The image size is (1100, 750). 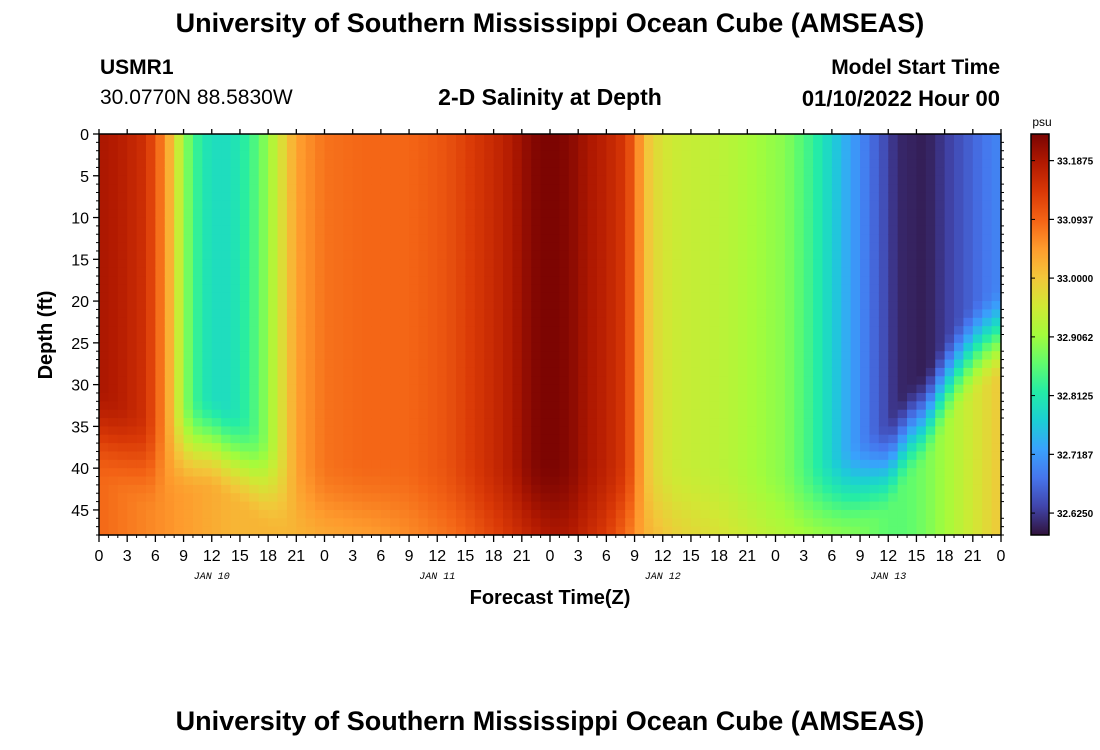 I want to click on x-tick-label: 0, so click(x=324, y=556).